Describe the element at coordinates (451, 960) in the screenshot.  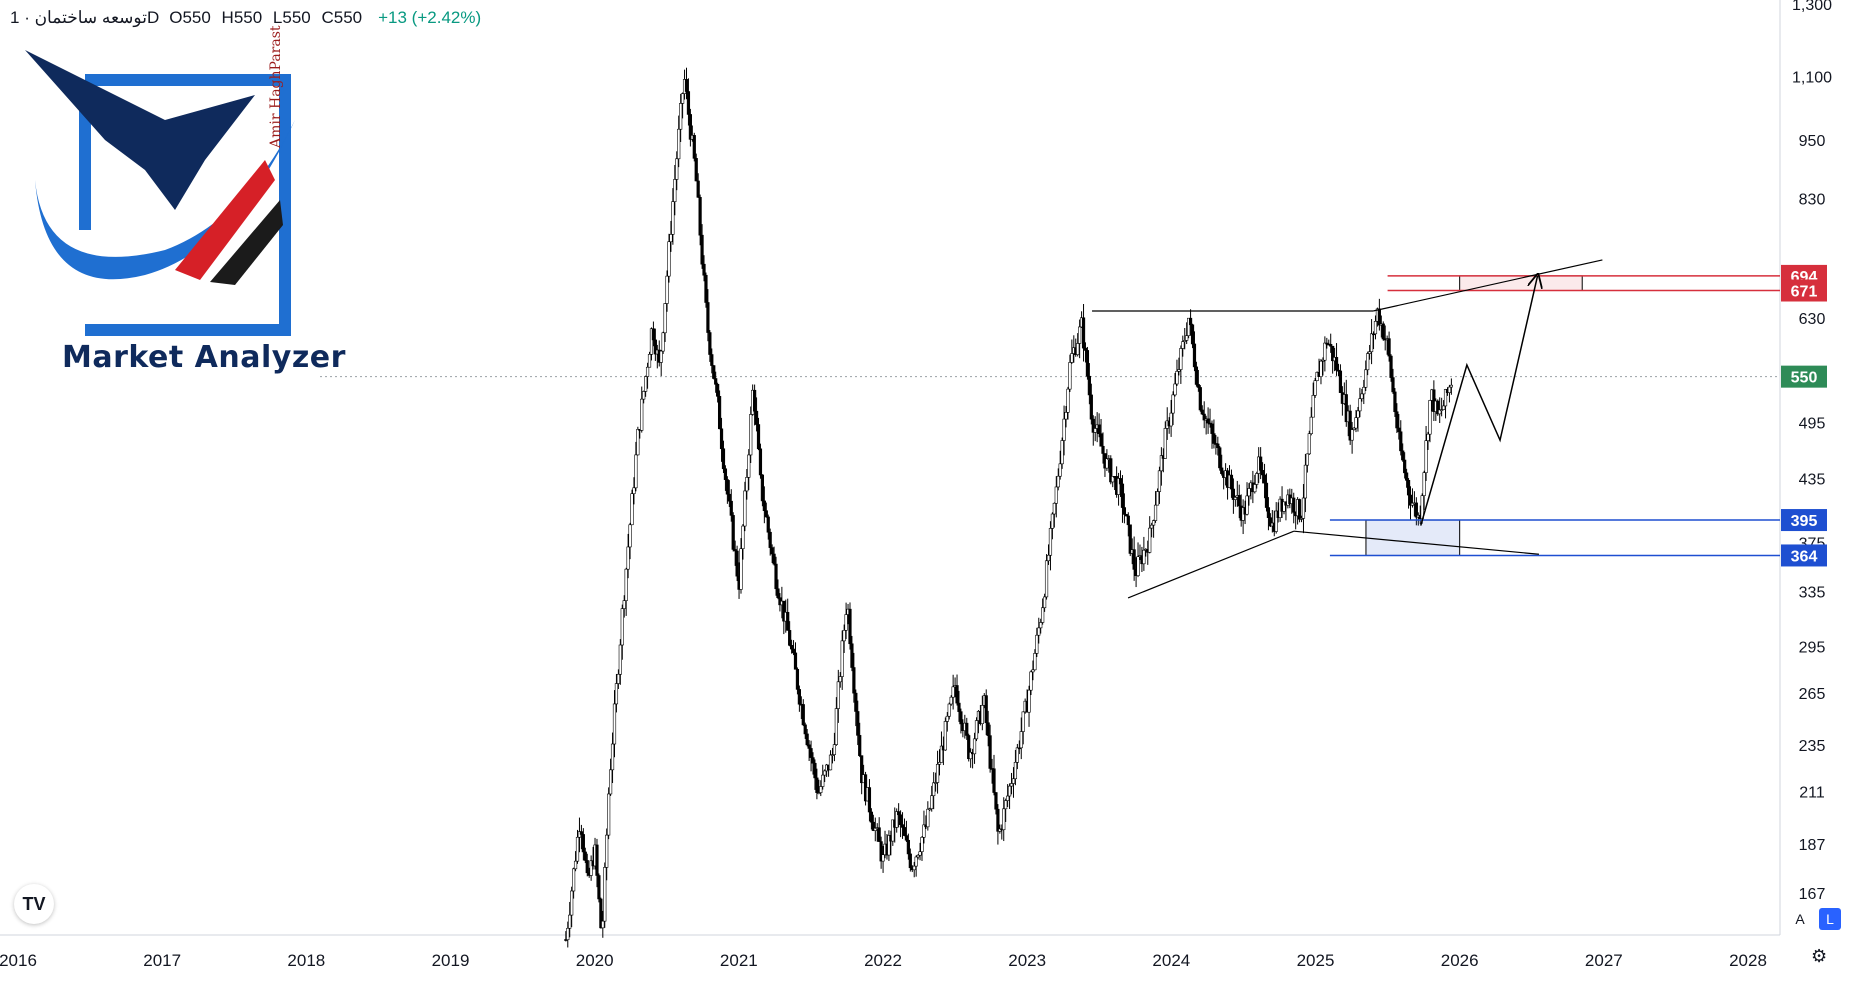
I see `x-tick-label: 2019` at that location.